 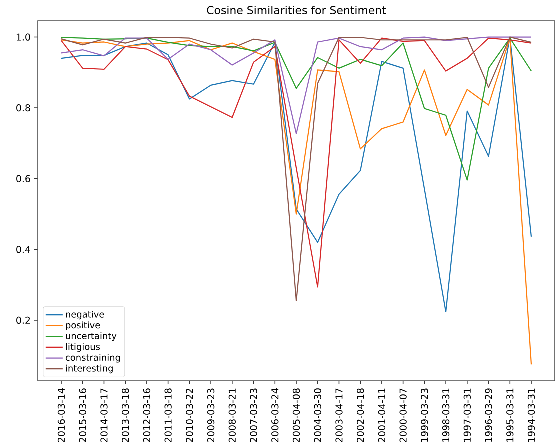 I want to click on x-tick-label: 2002-04-18, so click(x=360, y=415).